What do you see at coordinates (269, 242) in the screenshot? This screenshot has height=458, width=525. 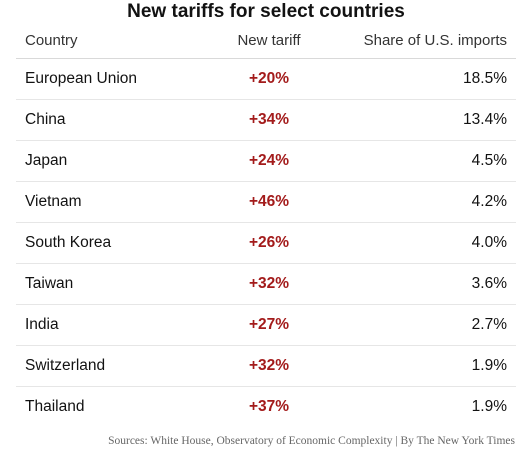 I see `tariff-cell: +26%` at bounding box center [269, 242].